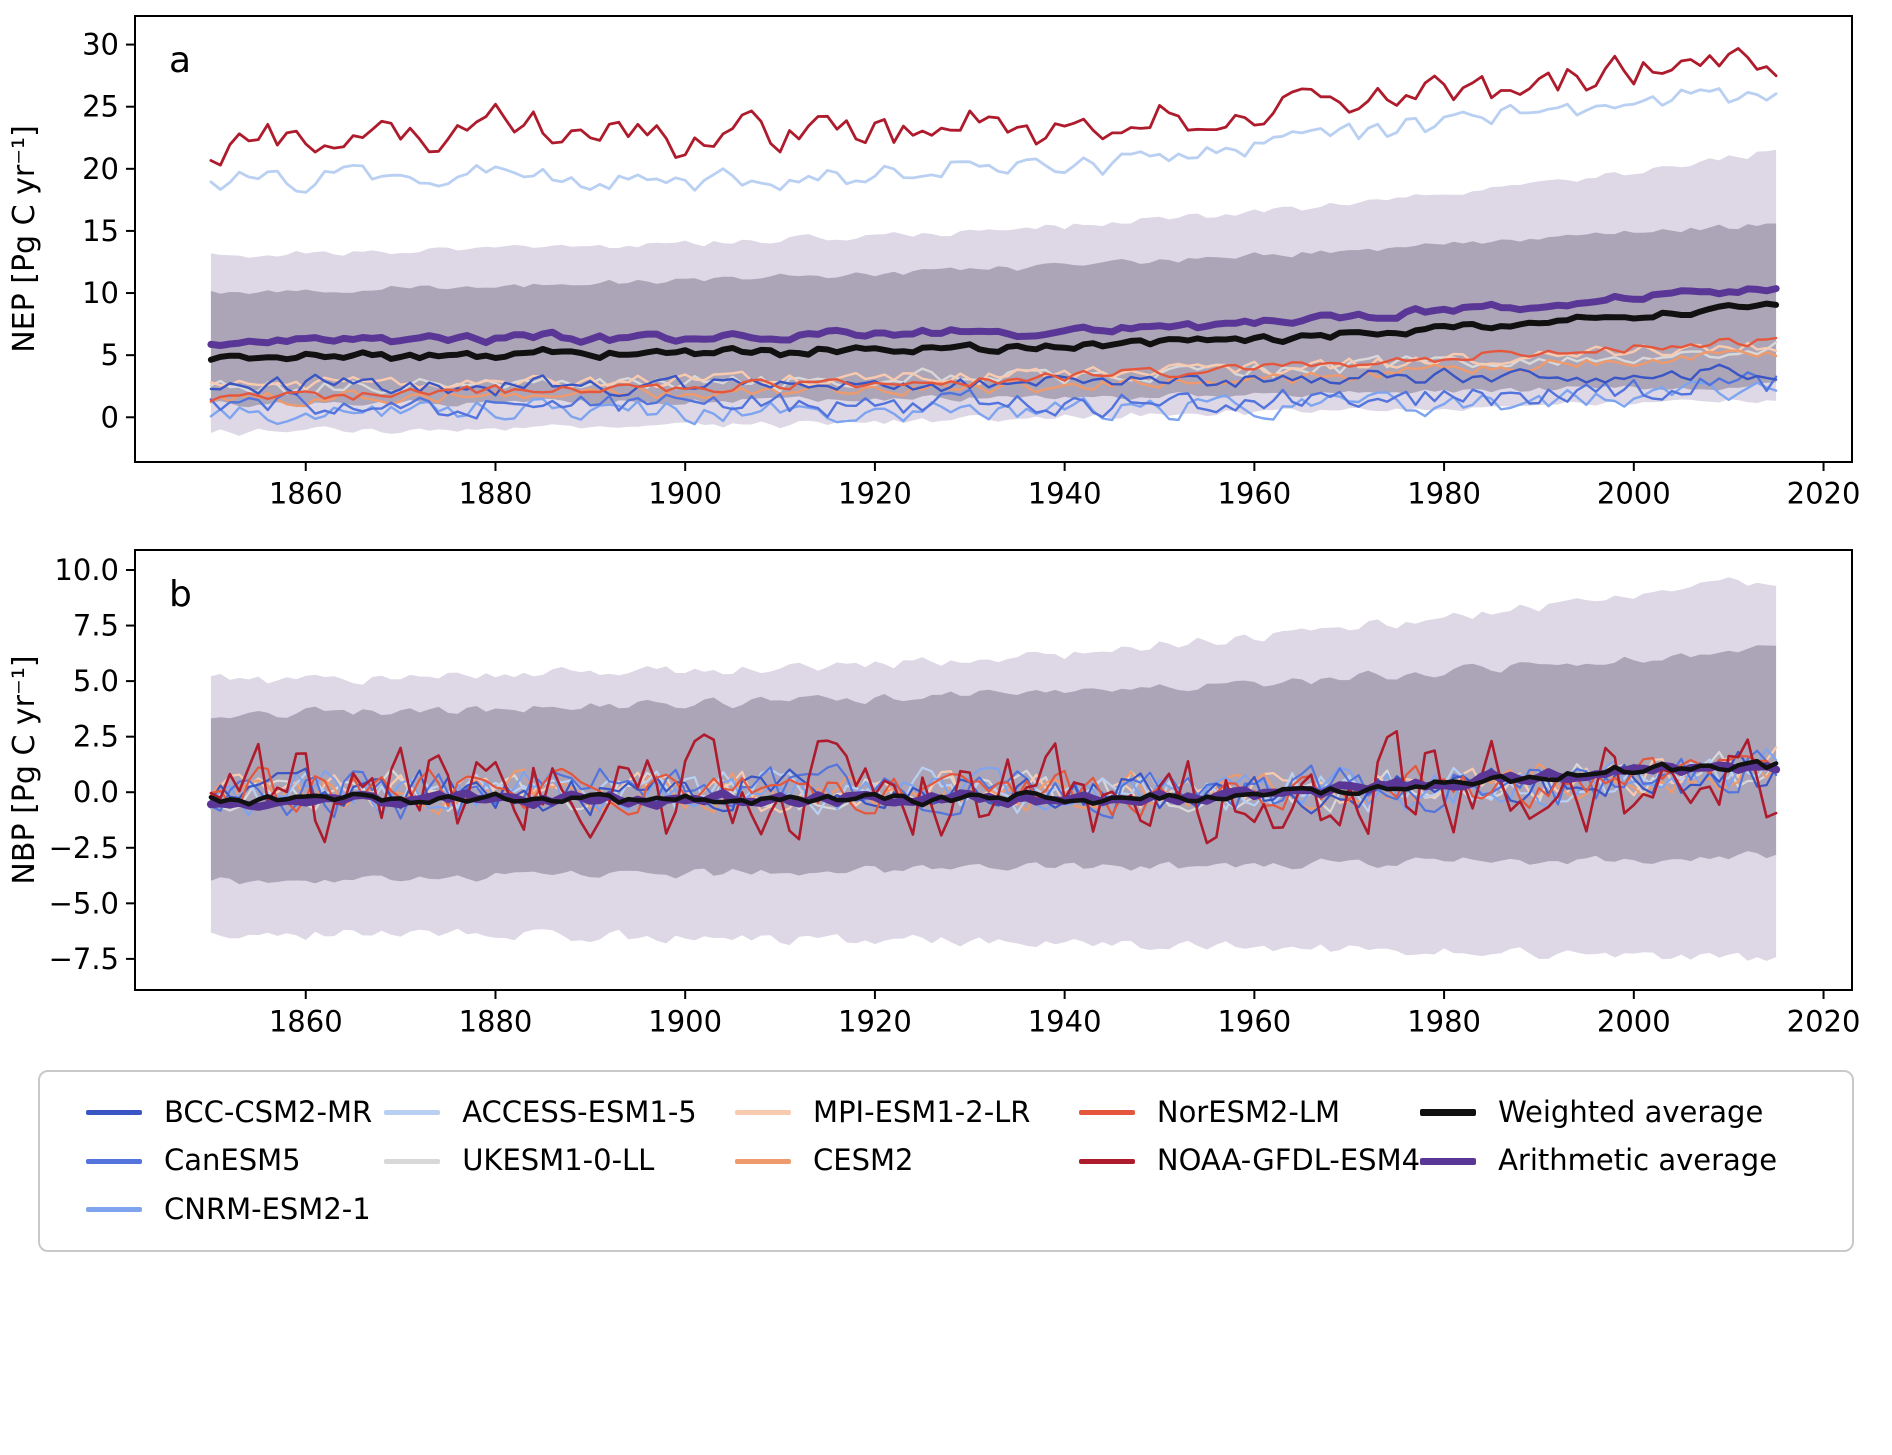 Image resolution: width=1892 pixels, height=1455 pixels. Describe the element at coordinates (24, 239) in the screenshot. I see `y-axis-label: NEP [Pg C yr⁻¹]` at that location.